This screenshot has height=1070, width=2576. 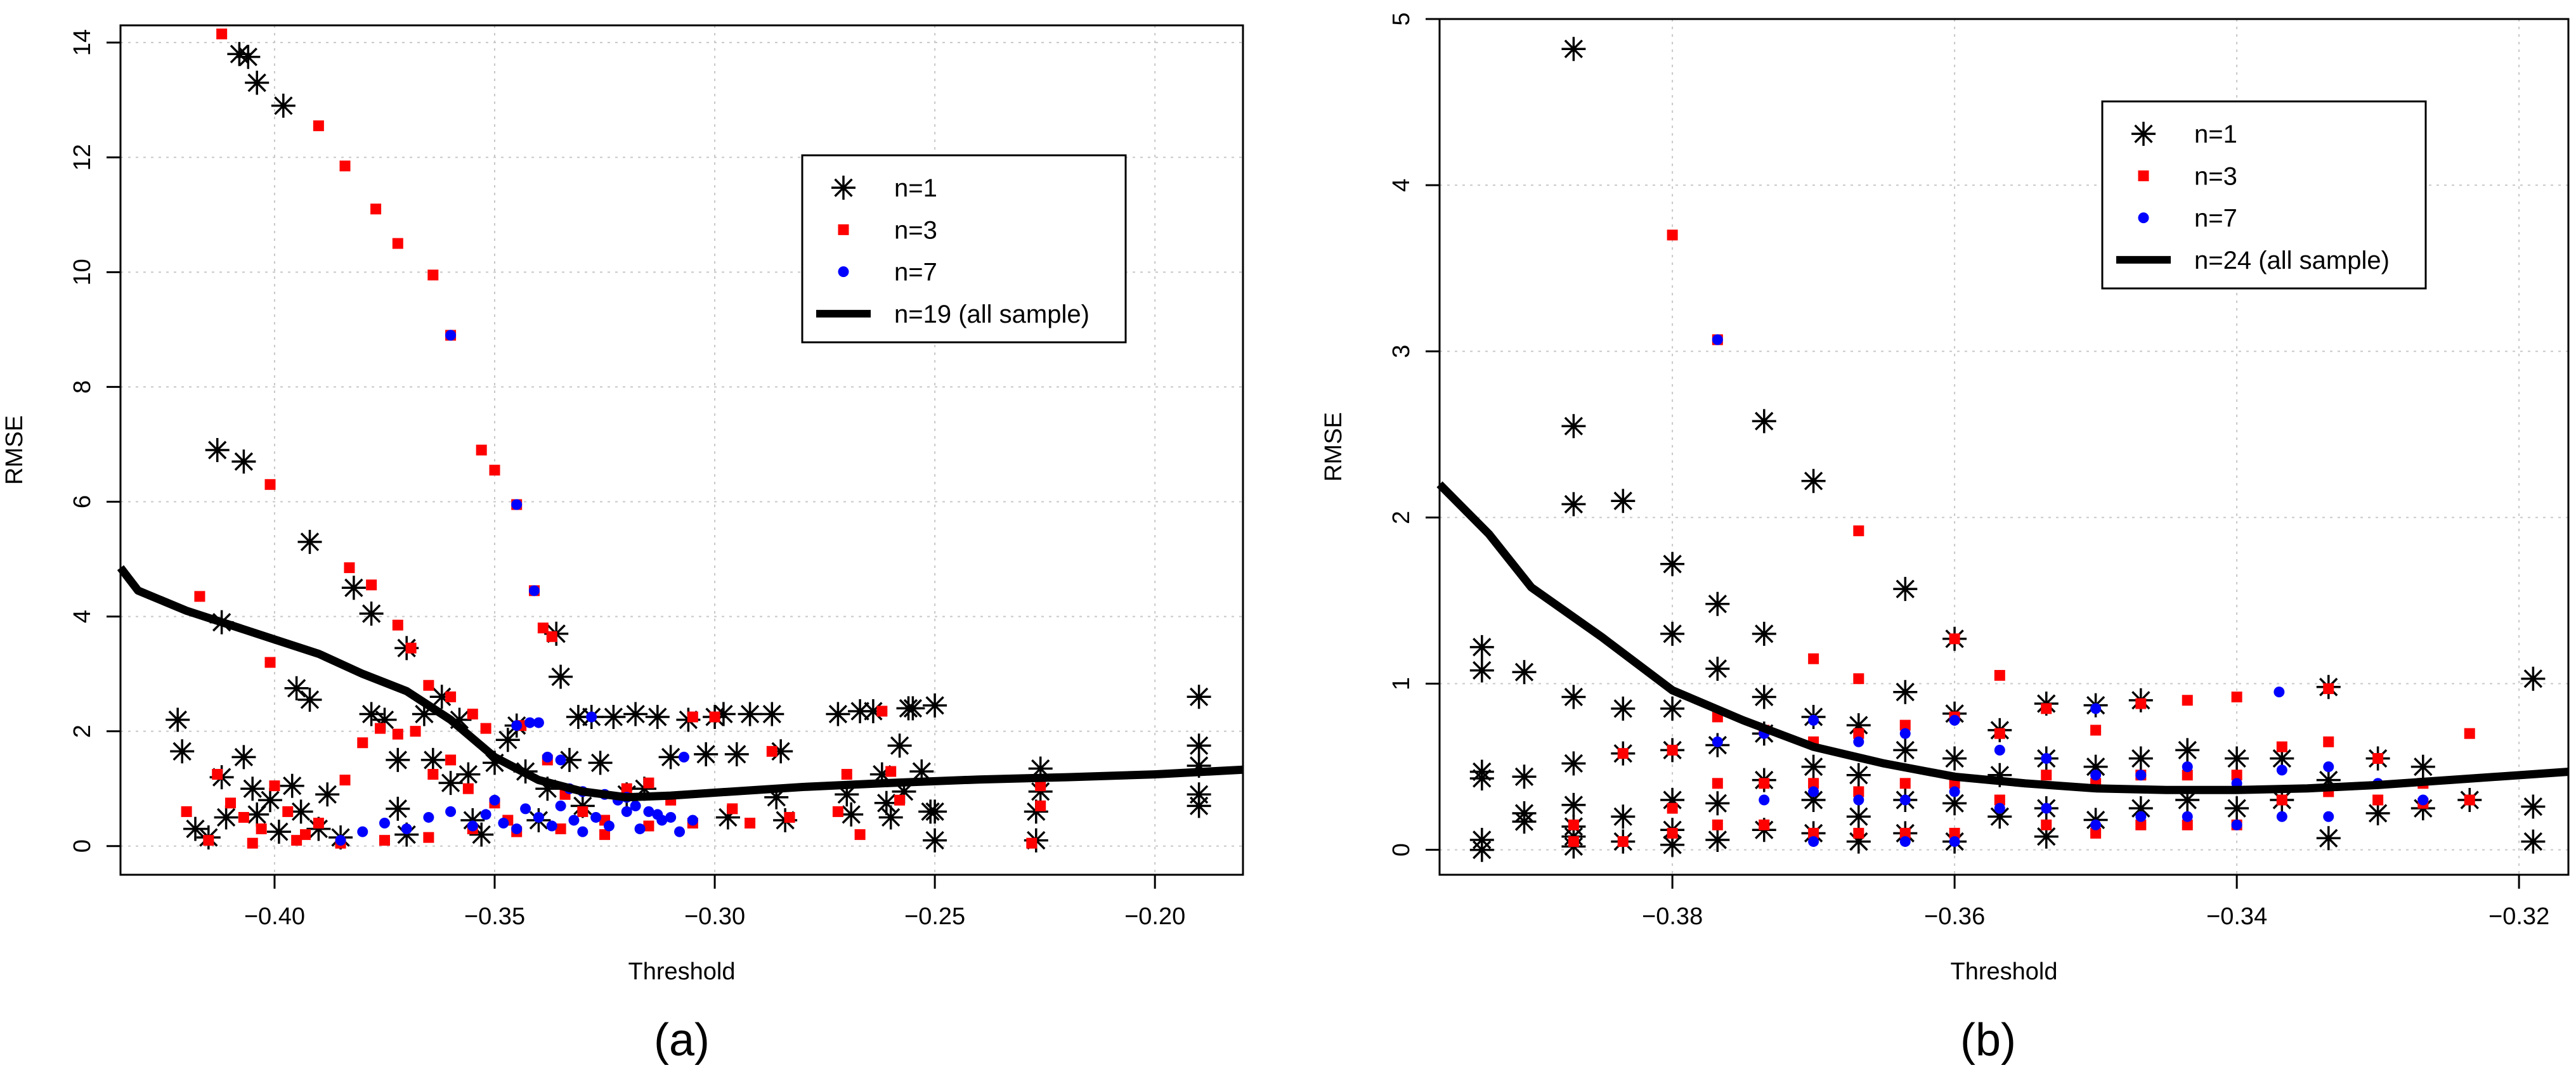 I want to click on legend: n=1 n=3 n=7 n=19 (all sample), so click(x=964, y=249).